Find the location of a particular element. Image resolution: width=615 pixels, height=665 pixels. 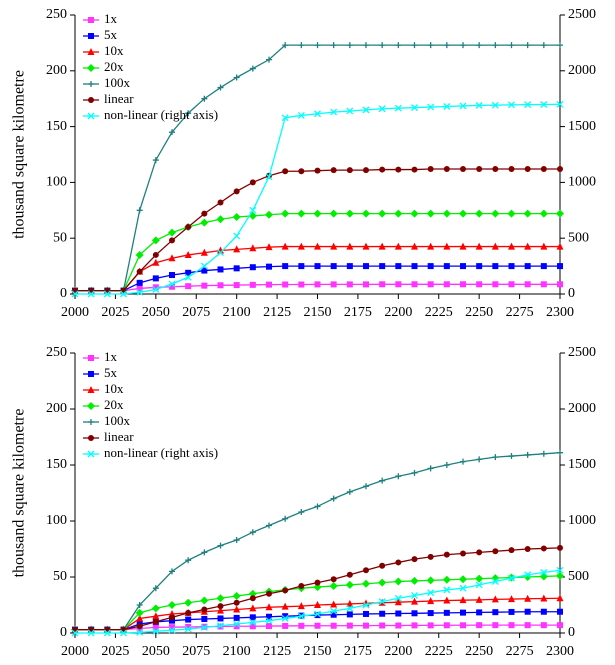

legend-label: 5x is located at coordinates (111, 372).